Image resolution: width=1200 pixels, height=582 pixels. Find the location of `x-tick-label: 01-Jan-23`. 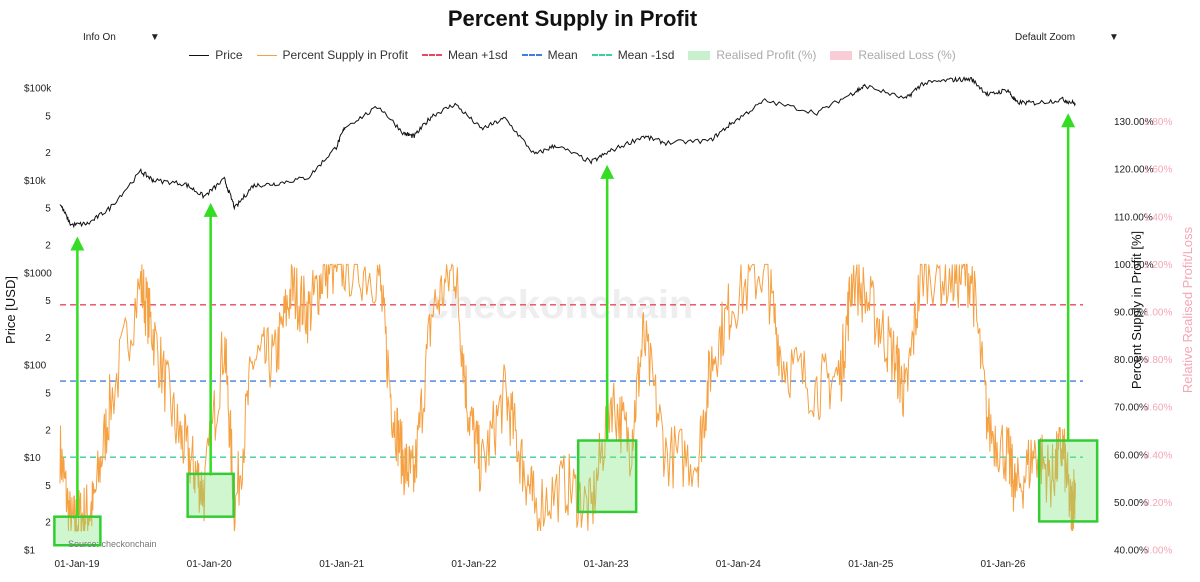

x-tick-label: 01-Jan-23 is located at coordinates (606, 564).